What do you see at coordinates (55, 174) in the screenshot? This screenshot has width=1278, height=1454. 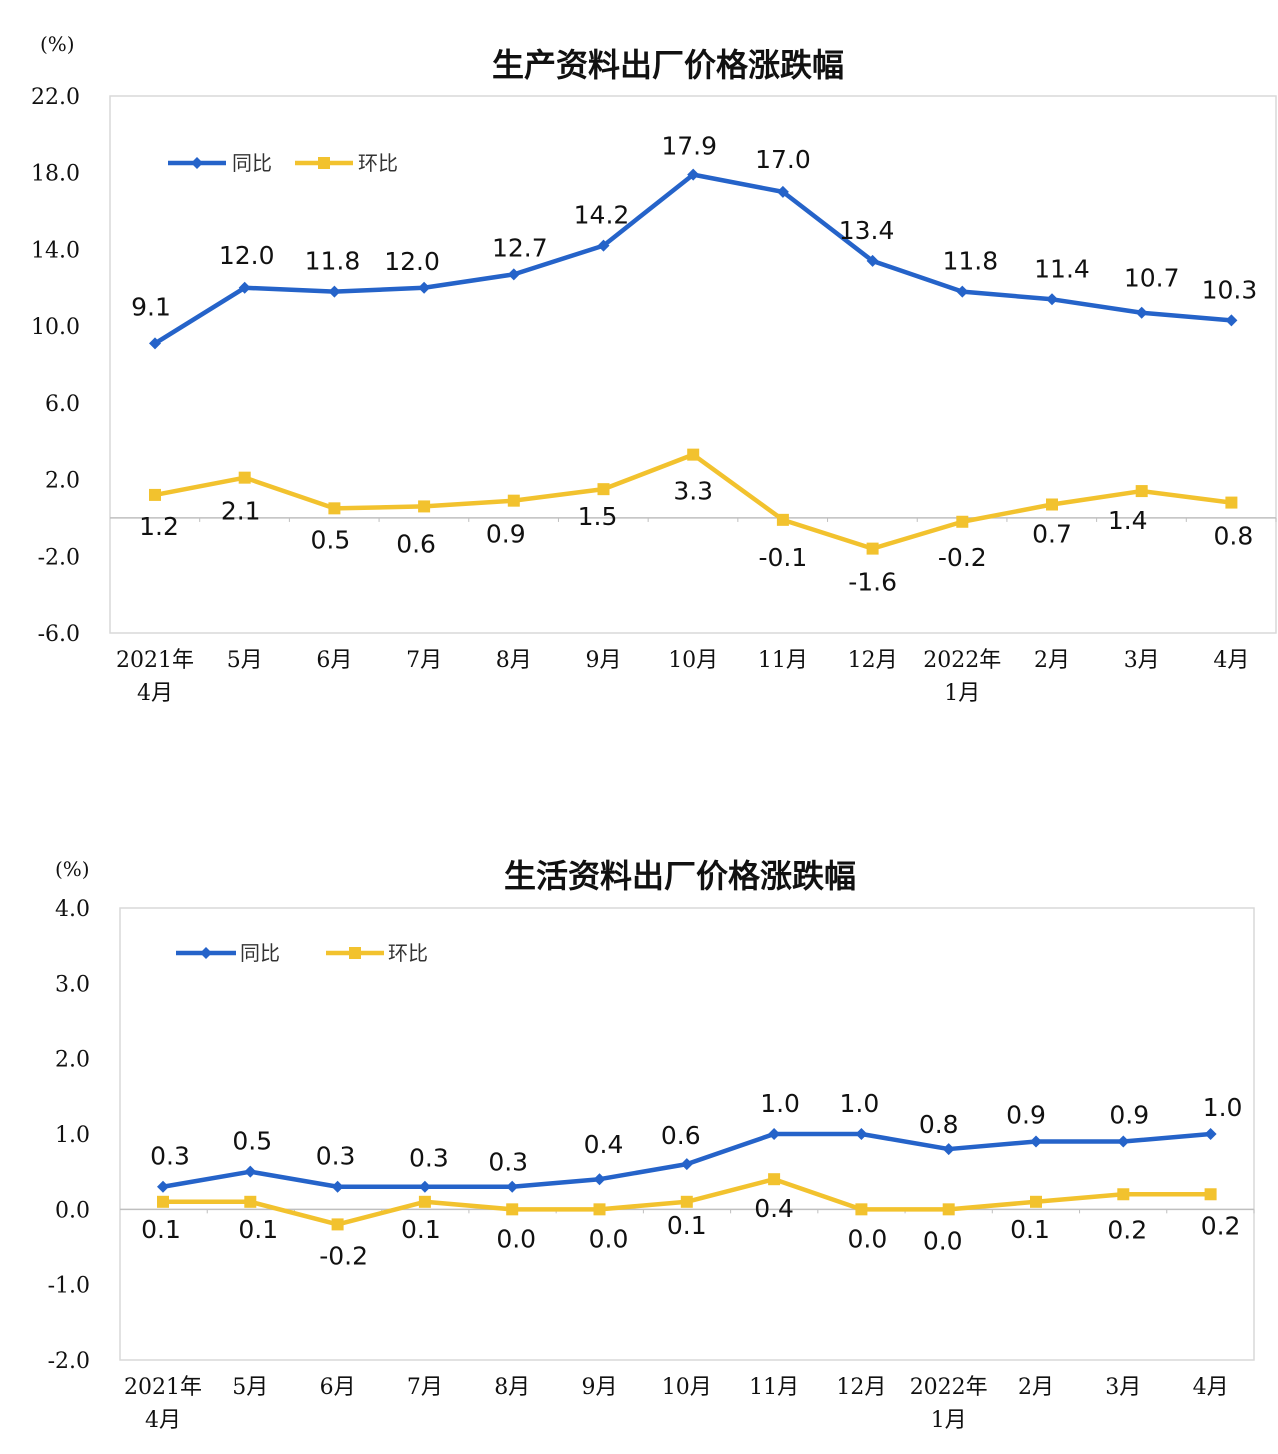 I see `y-tick-label: 18.0` at bounding box center [55, 174].